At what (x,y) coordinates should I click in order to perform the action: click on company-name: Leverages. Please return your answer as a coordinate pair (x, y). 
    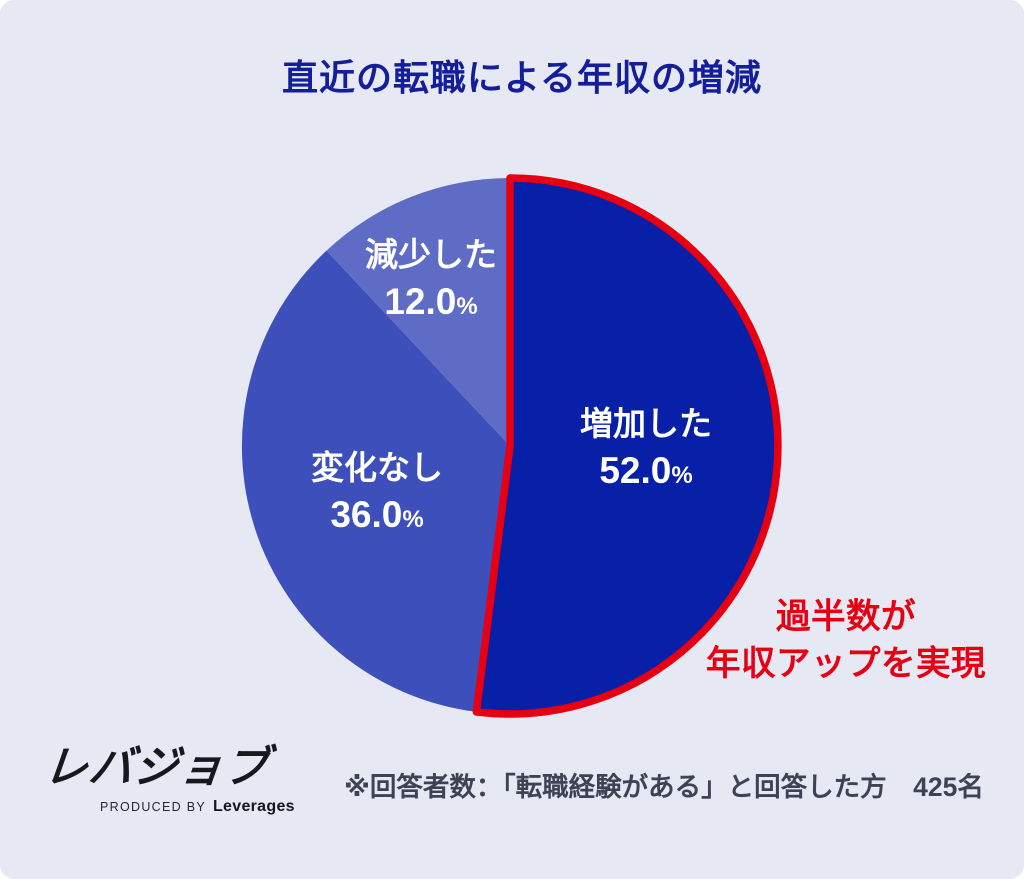
    Looking at the image, I should click on (253, 806).